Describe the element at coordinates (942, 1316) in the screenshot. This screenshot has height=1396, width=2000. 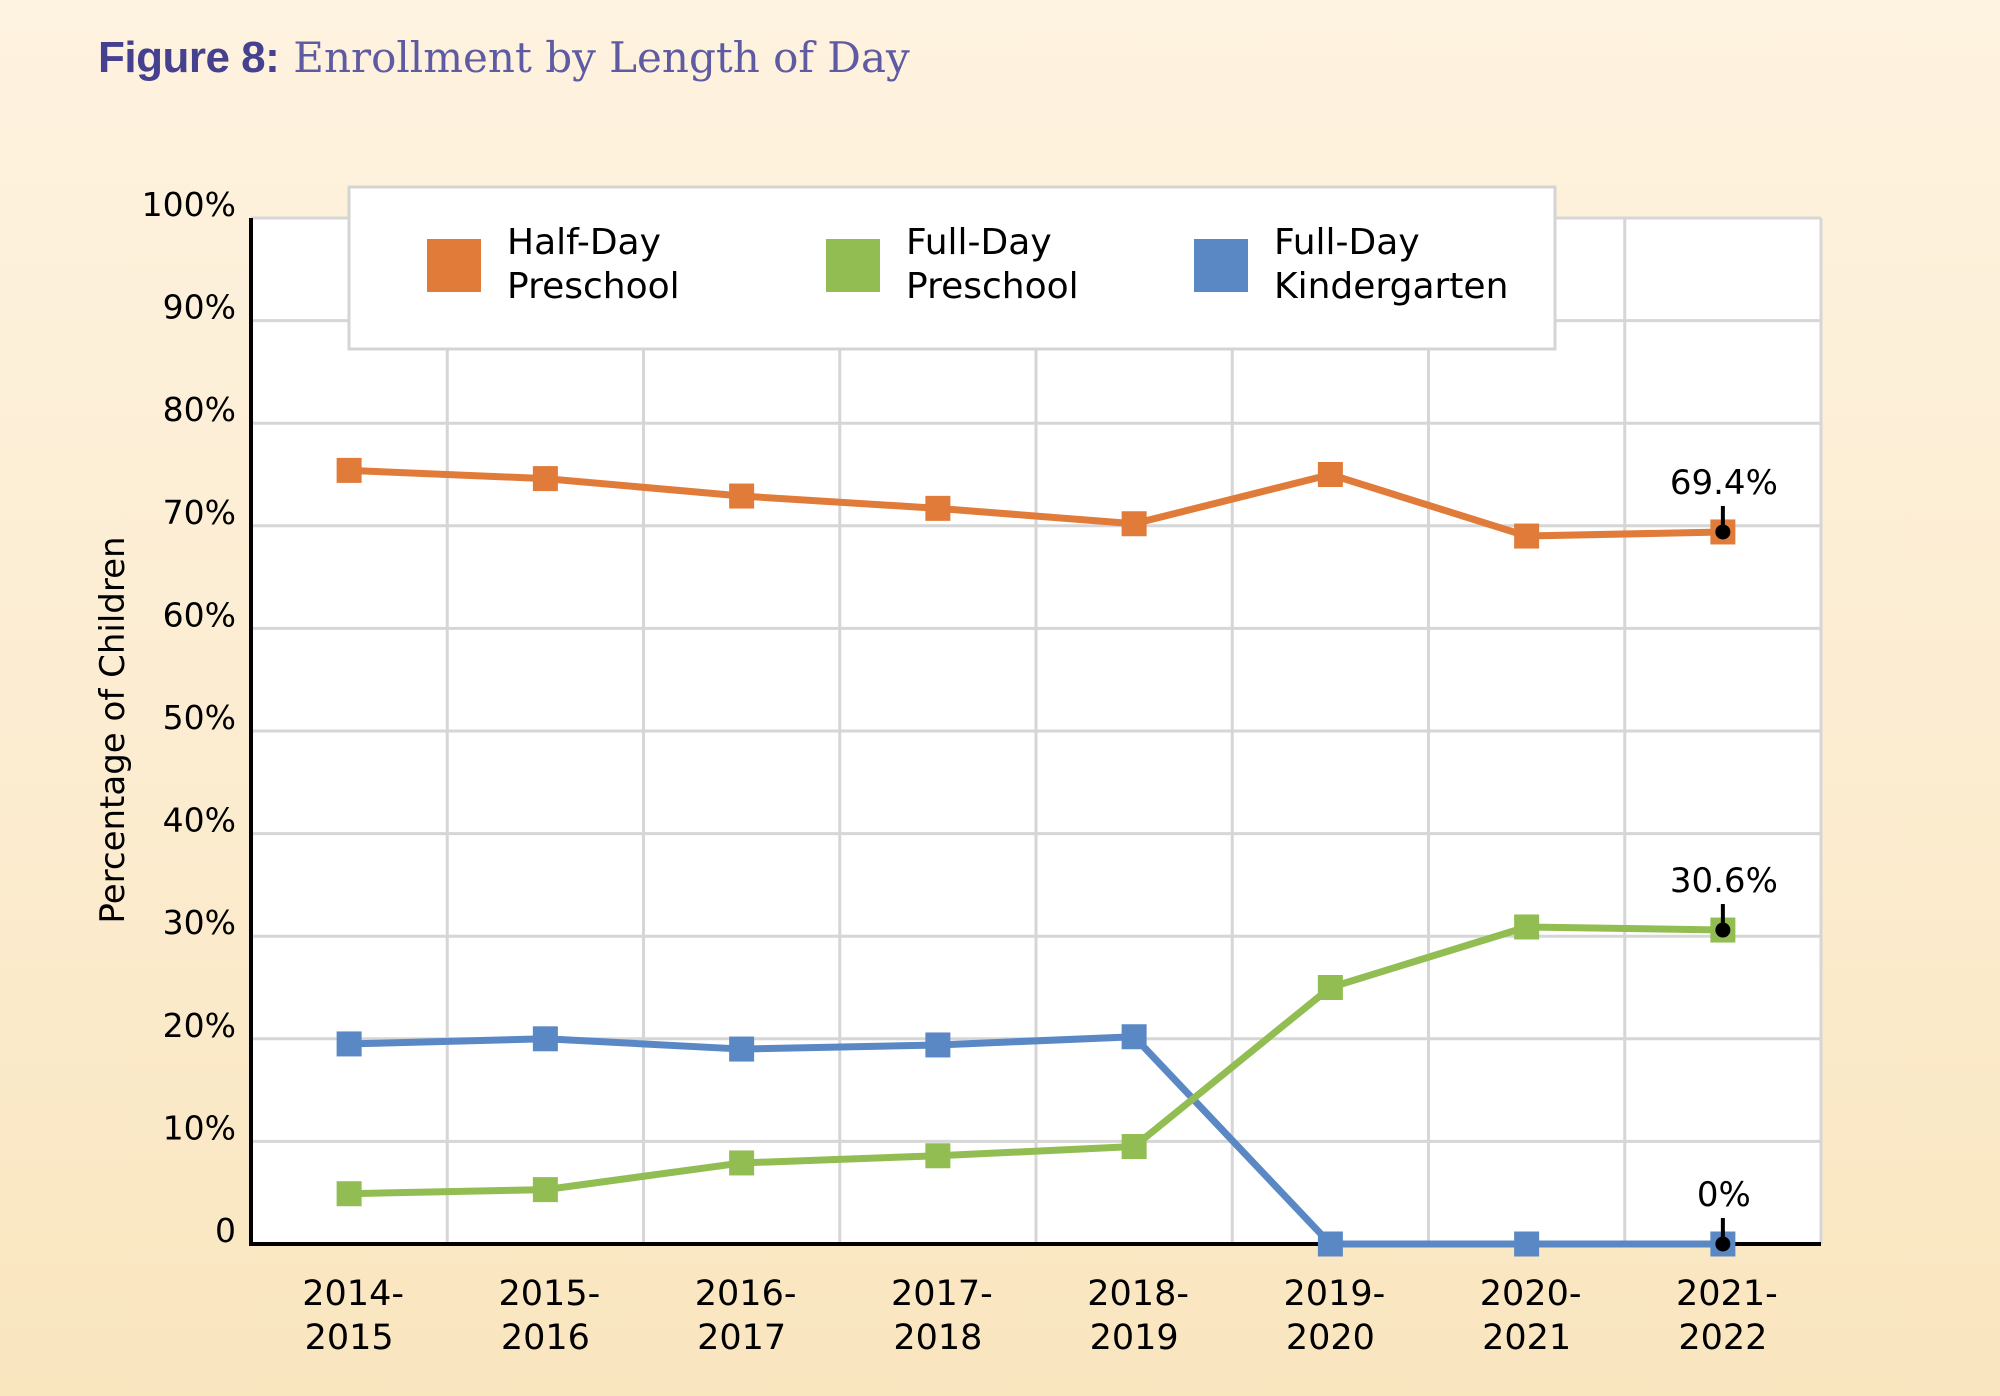
I see `x-tick-label: 2017-2018` at that location.